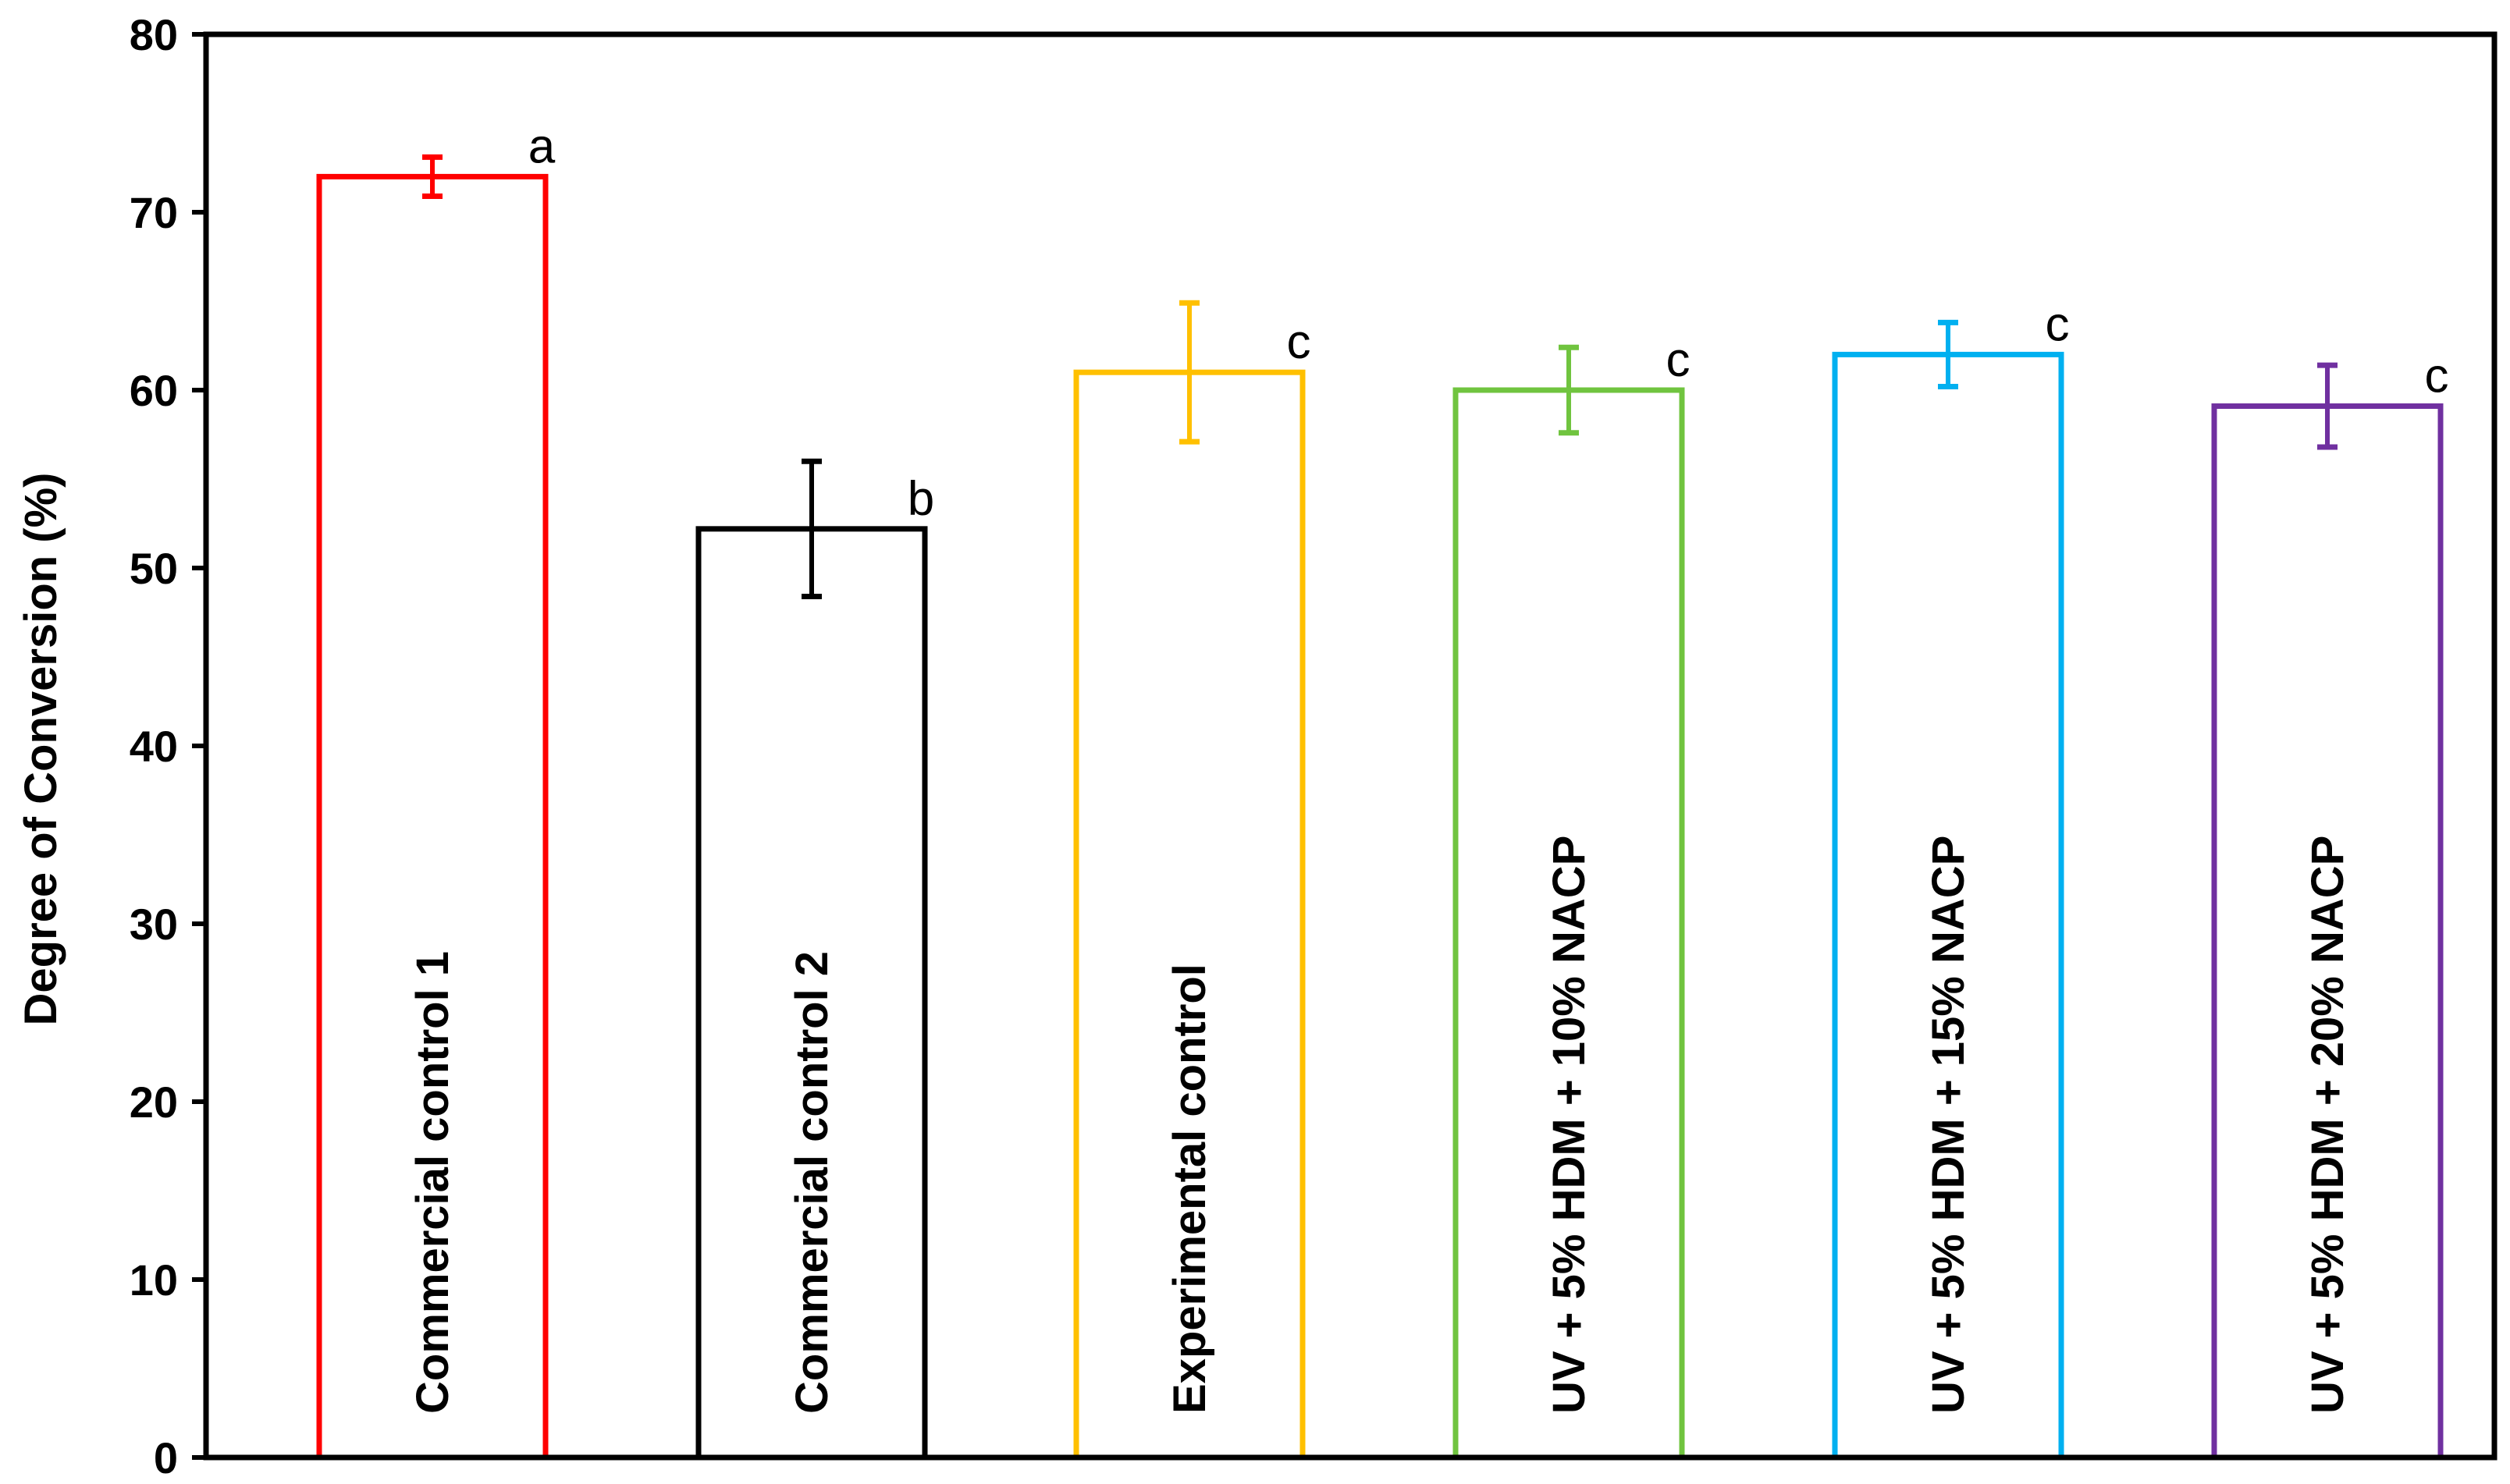 This screenshot has height=1484, width=2510. What do you see at coordinates (154, 1280) in the screenshot?
I see `y-tick-label: 10` at bounding box center [154, 1280].